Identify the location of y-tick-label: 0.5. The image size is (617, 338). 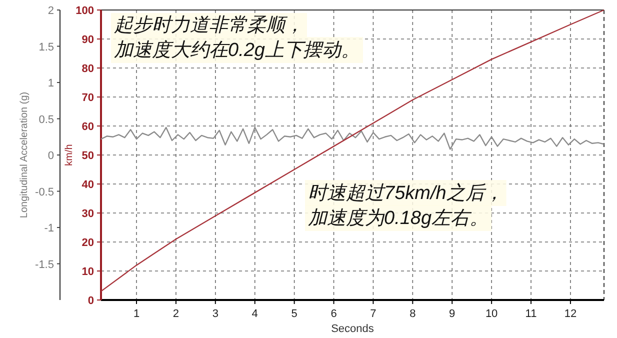
(46, 120).